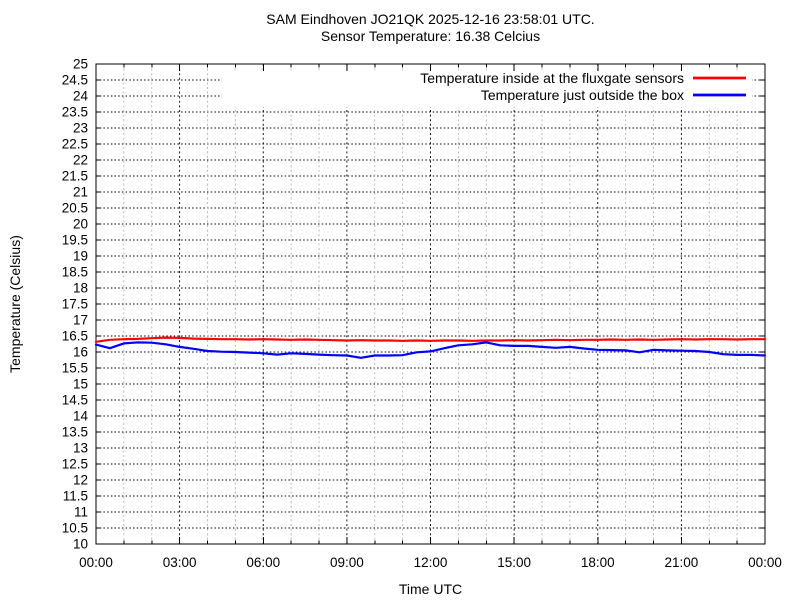 Image resolution: width=800 pixels, height=600 pixels. I want to click on legend-box, so click(487, 88).